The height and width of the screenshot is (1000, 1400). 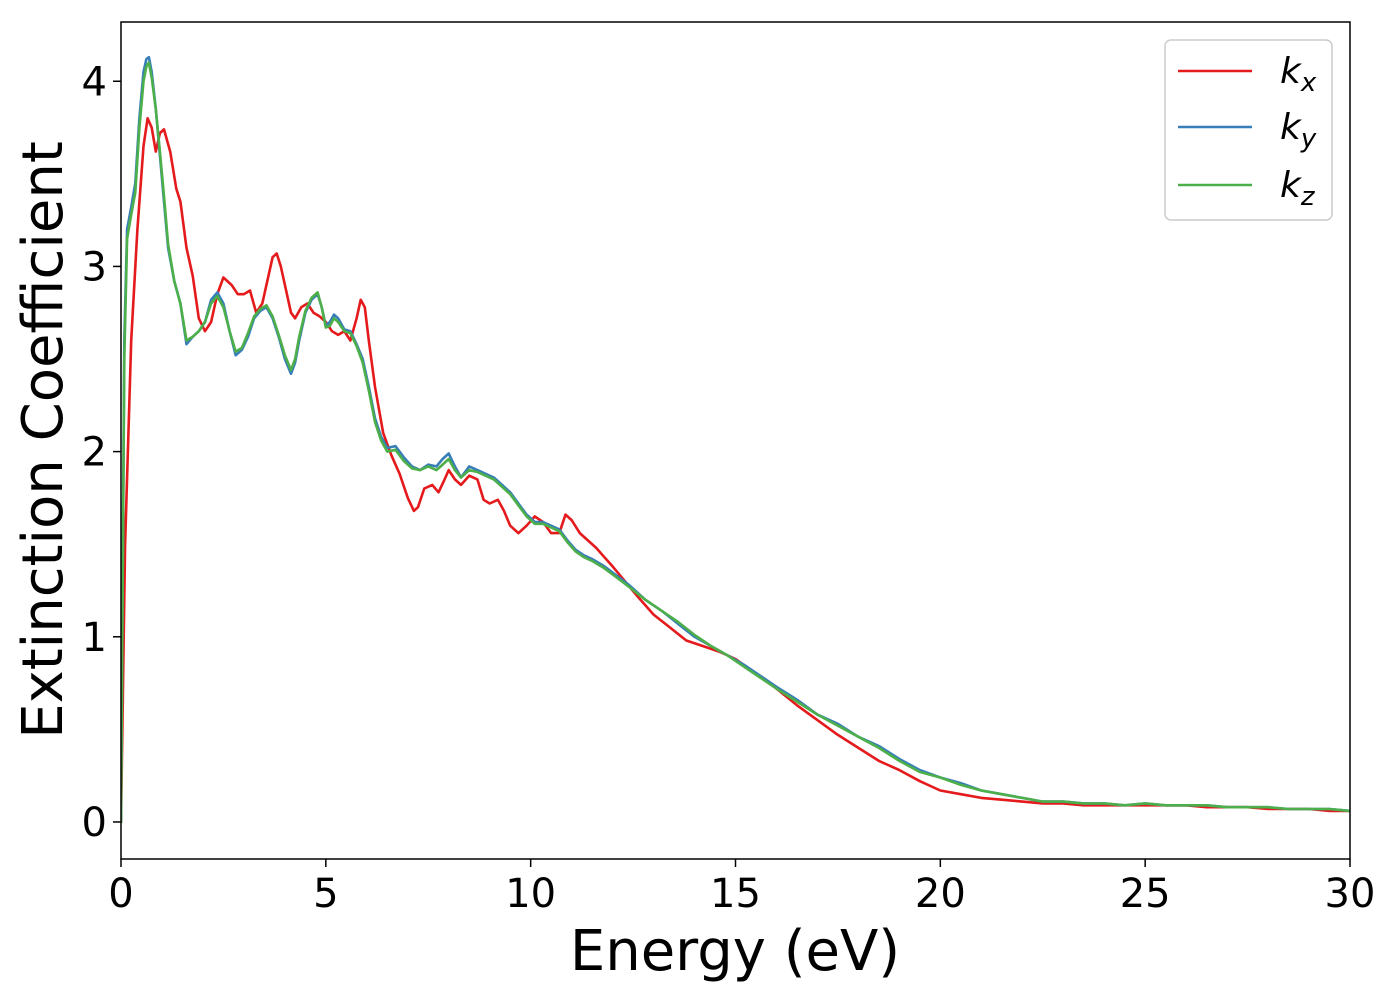 I want to click on x-tick-label: 10, so click(x=530, y=894).